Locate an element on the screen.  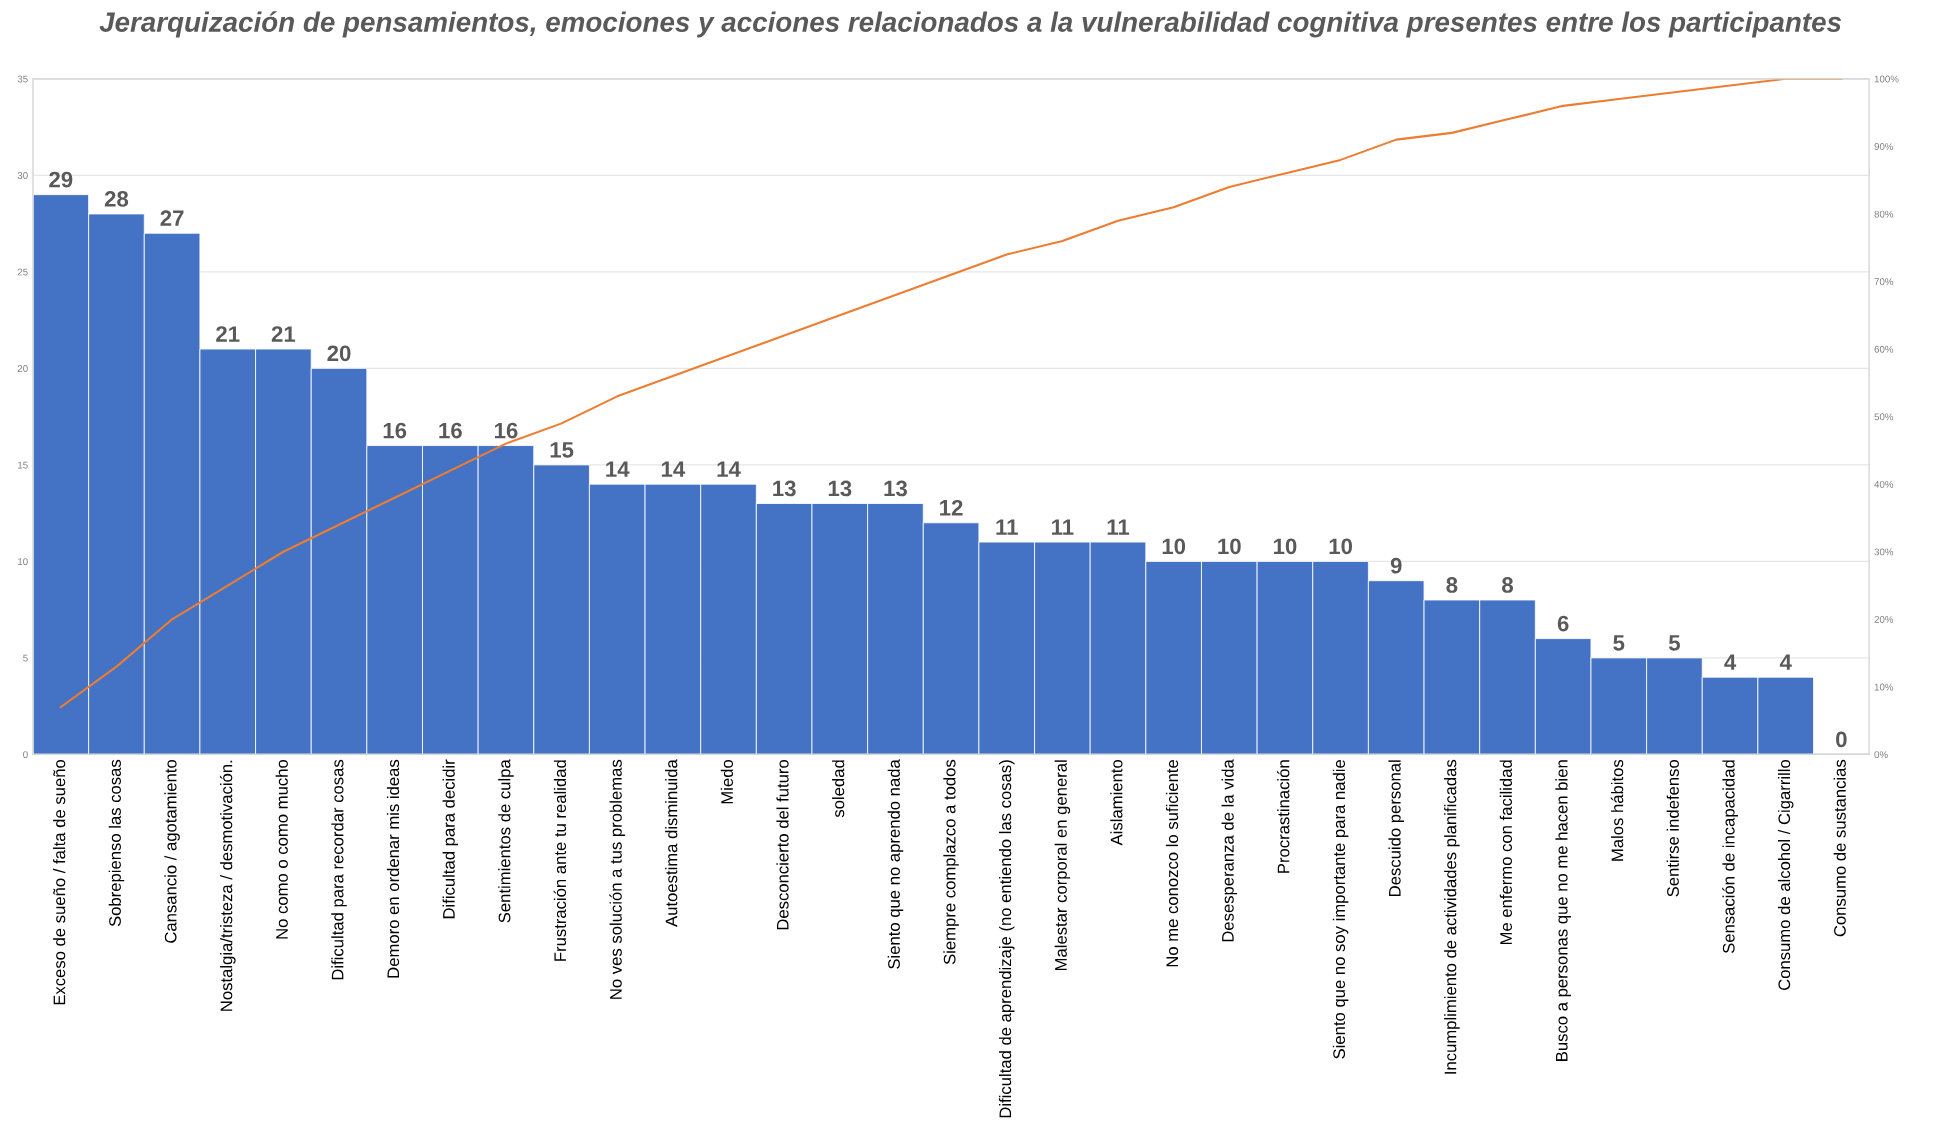
x-tick-label: Desconcierto del futuro is located at coordinates (782, 844).